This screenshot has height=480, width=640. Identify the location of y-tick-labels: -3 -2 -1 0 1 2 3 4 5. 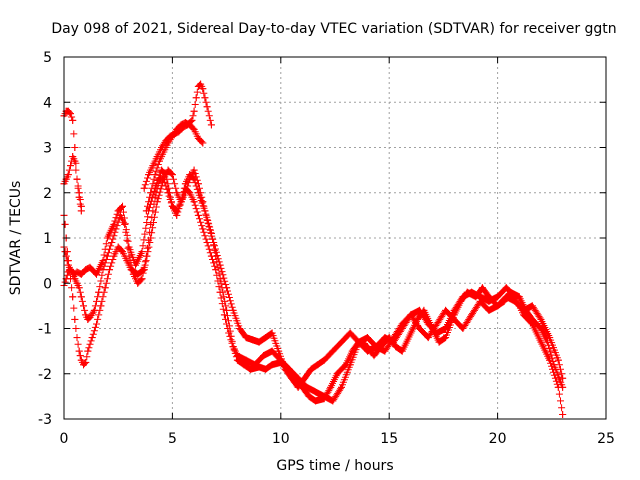
(45, 239).